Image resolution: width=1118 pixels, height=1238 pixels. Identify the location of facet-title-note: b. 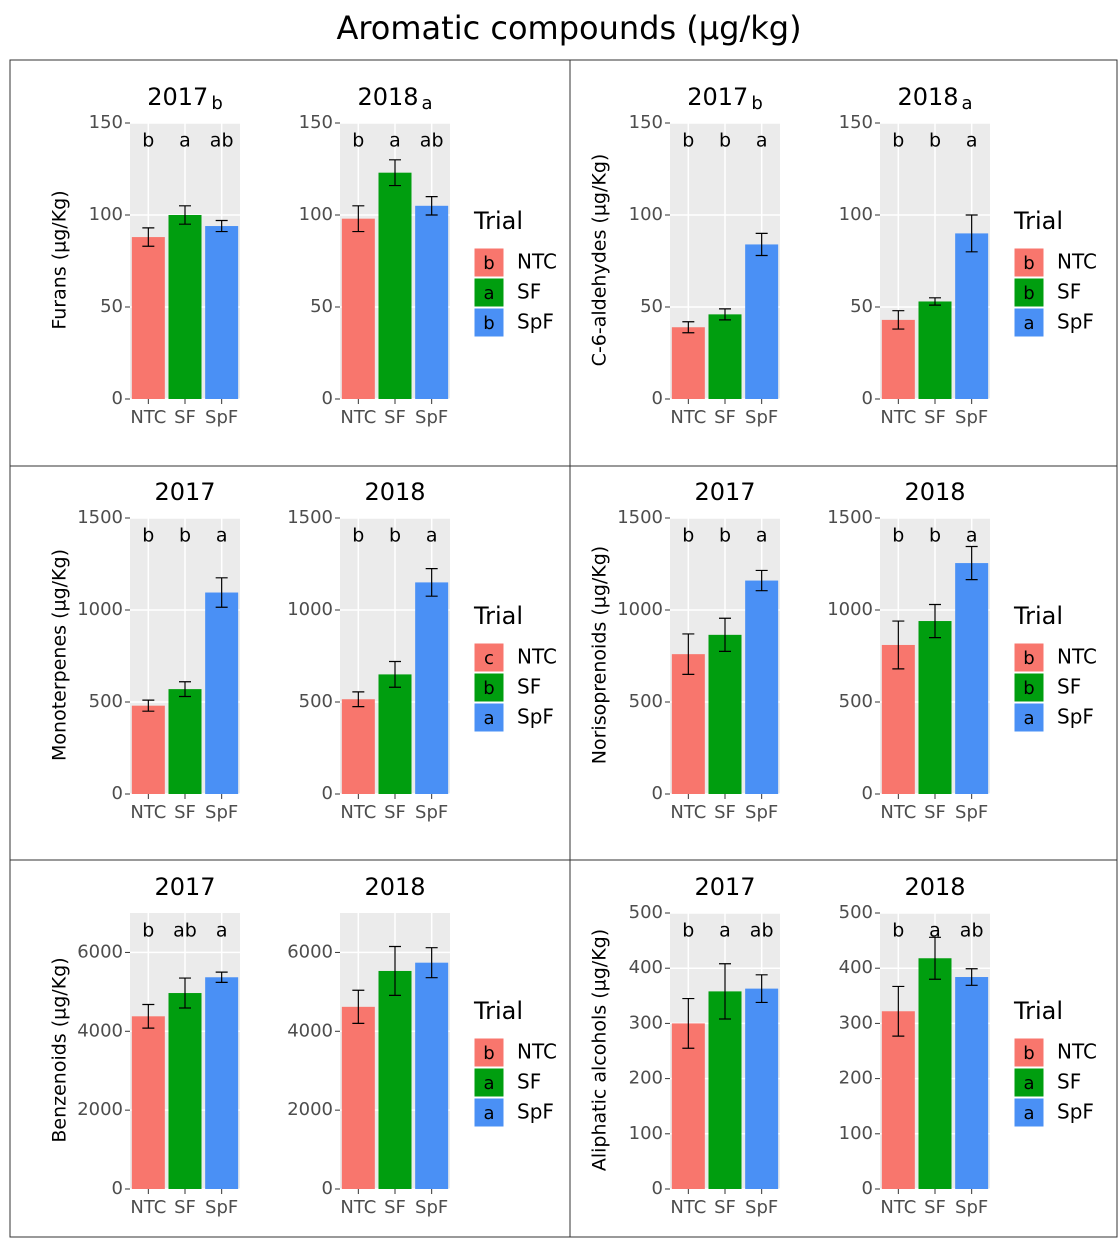
(216, 103).